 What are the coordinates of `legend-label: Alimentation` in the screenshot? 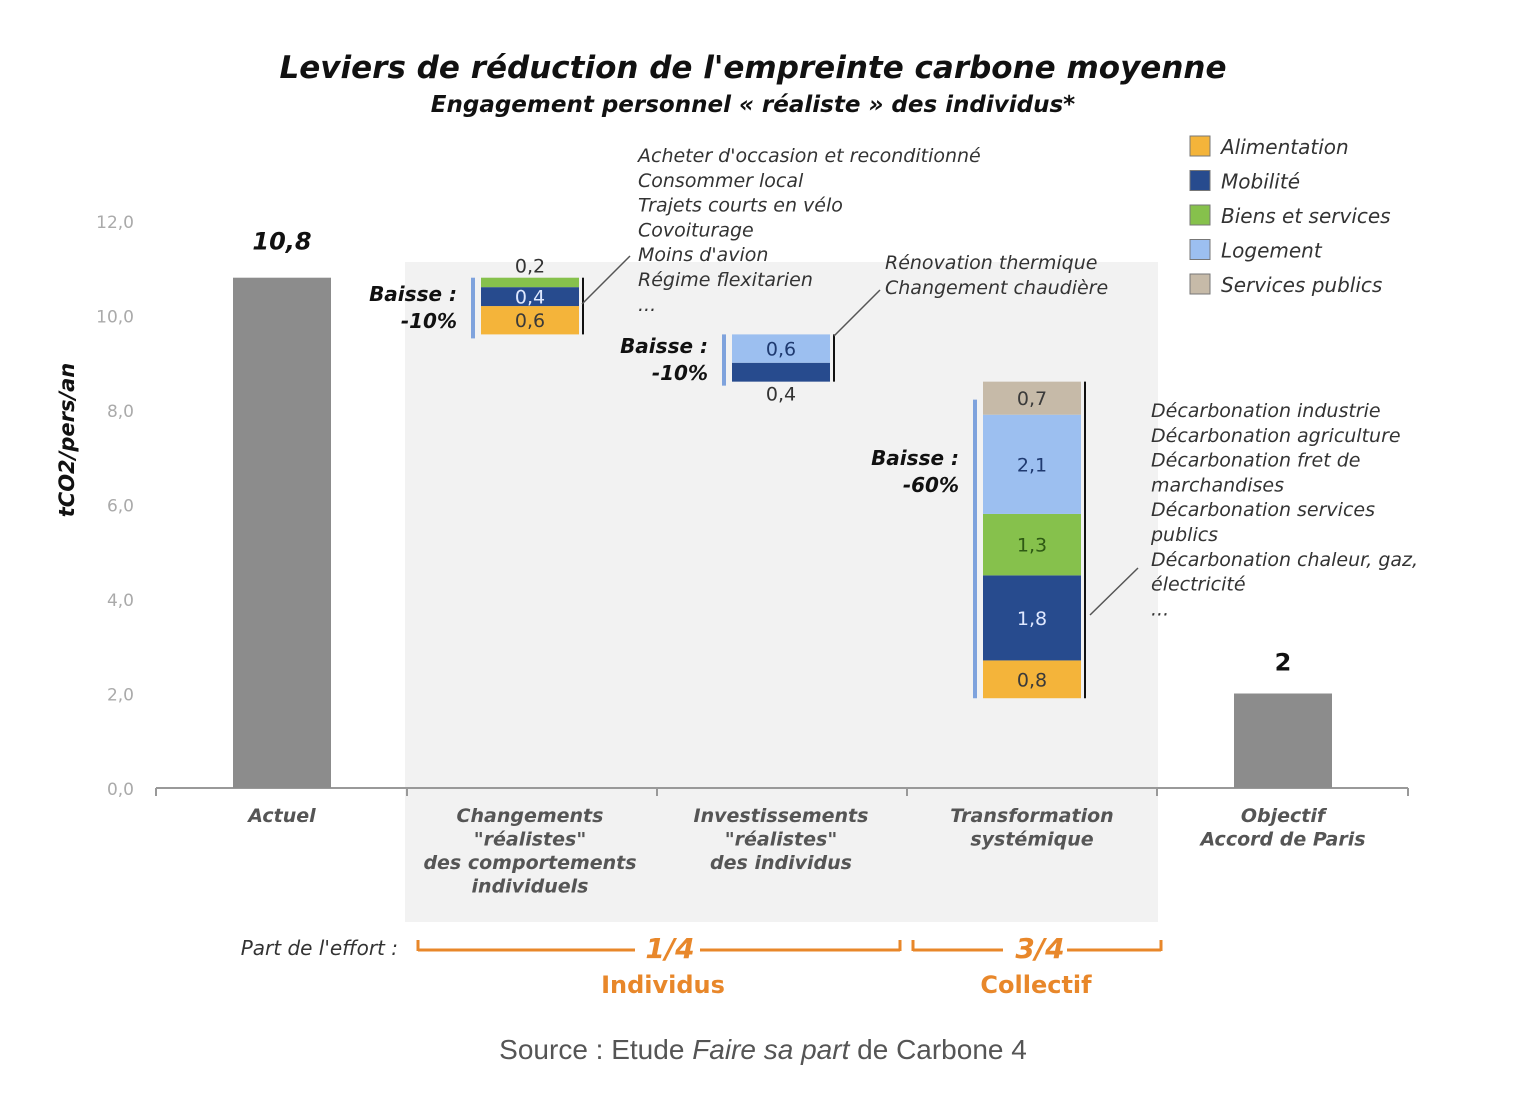 It's located at (1284, 147).